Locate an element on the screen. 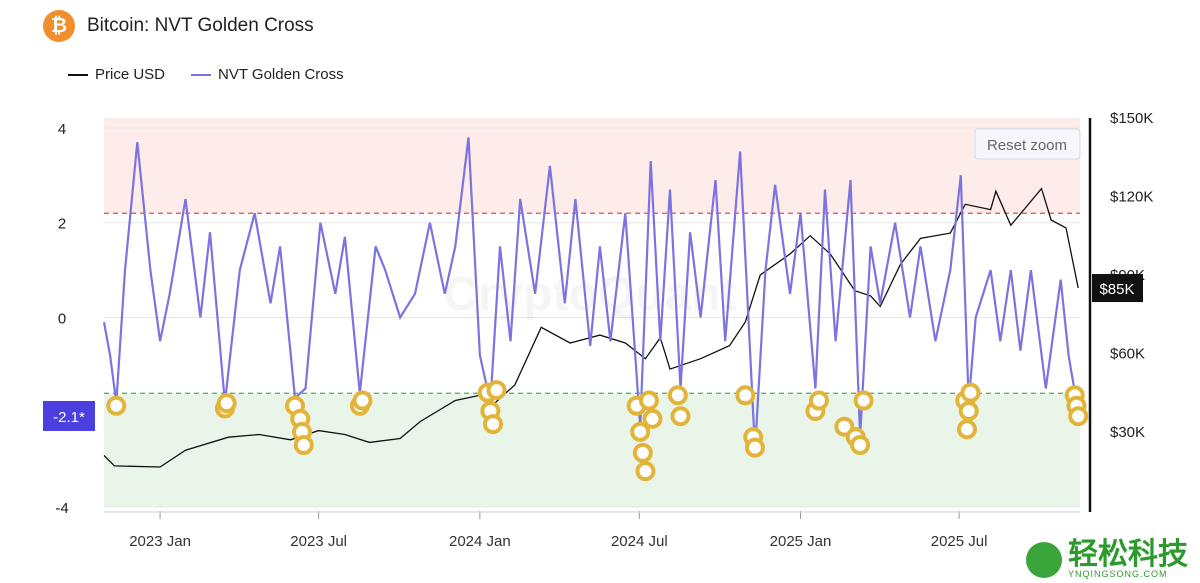  current-nvt-value: -2.1* is located at coordinates (69, 417).